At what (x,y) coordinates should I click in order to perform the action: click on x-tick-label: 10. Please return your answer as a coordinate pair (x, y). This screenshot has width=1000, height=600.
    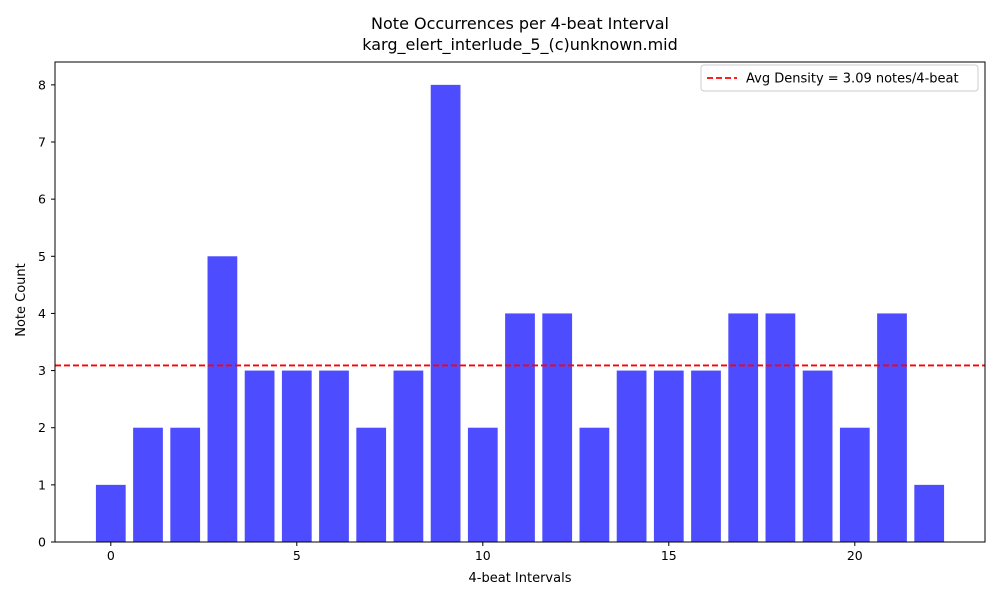
    Looking at the image, I should click on (483, 555).